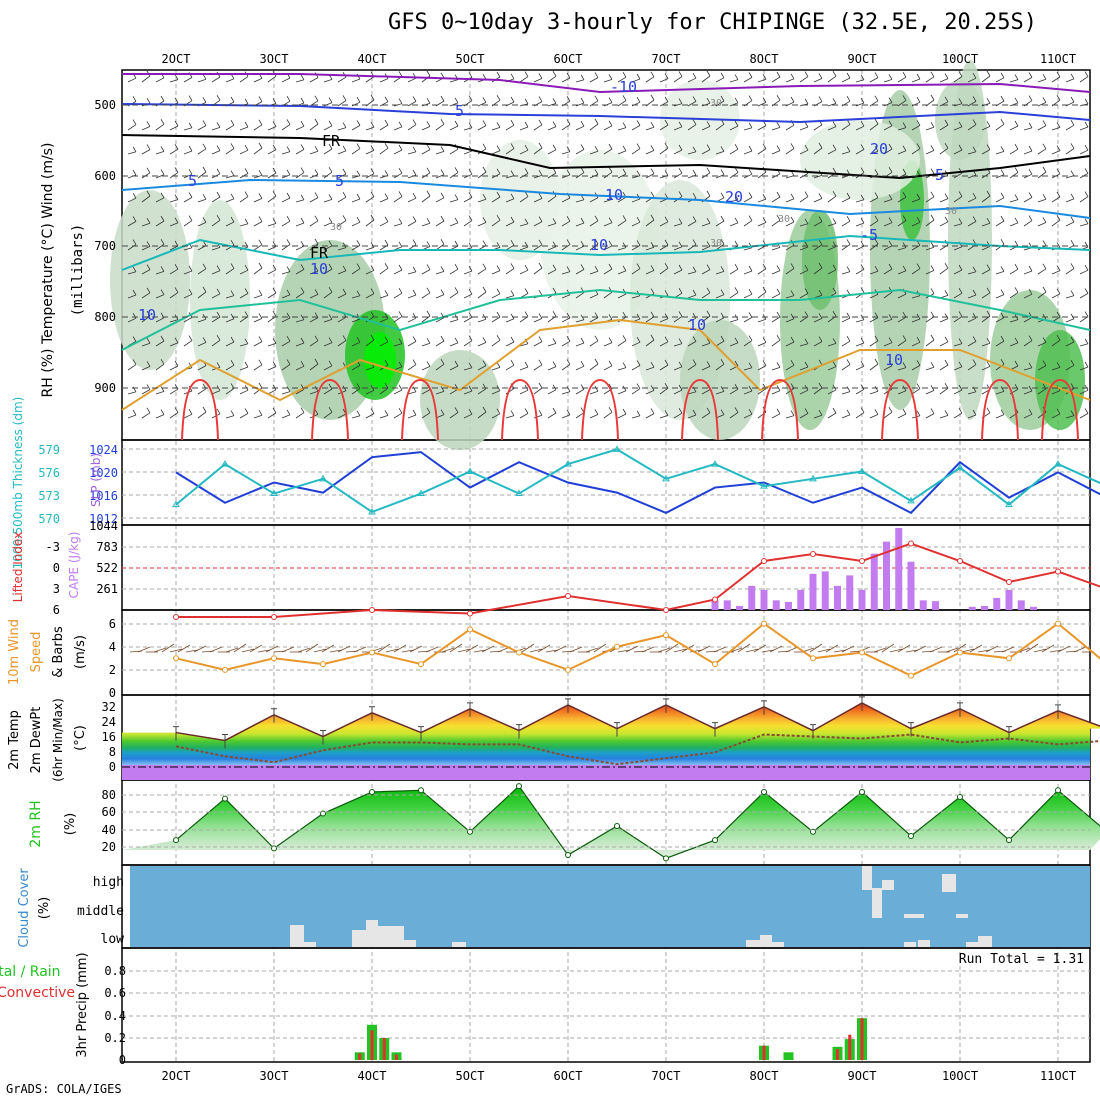  What do you see at coordinates (30, 972) in the screenshot?
I see `precip-legend-total: Total / Rain` at bounding box center [30, 972].